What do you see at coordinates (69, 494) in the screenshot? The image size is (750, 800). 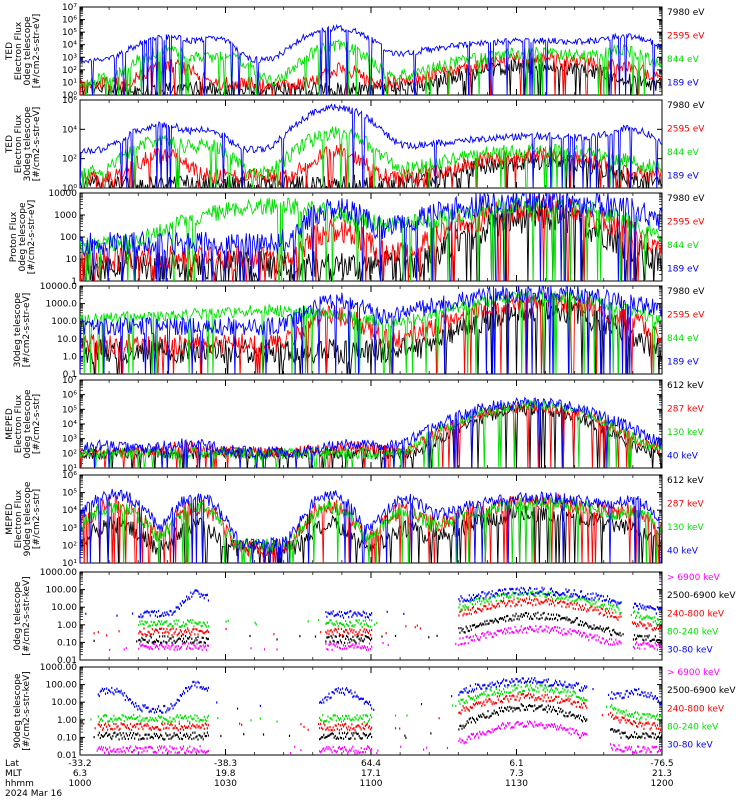 I see `y-tick-label: 10⁵` at bounding box center [69, 494].